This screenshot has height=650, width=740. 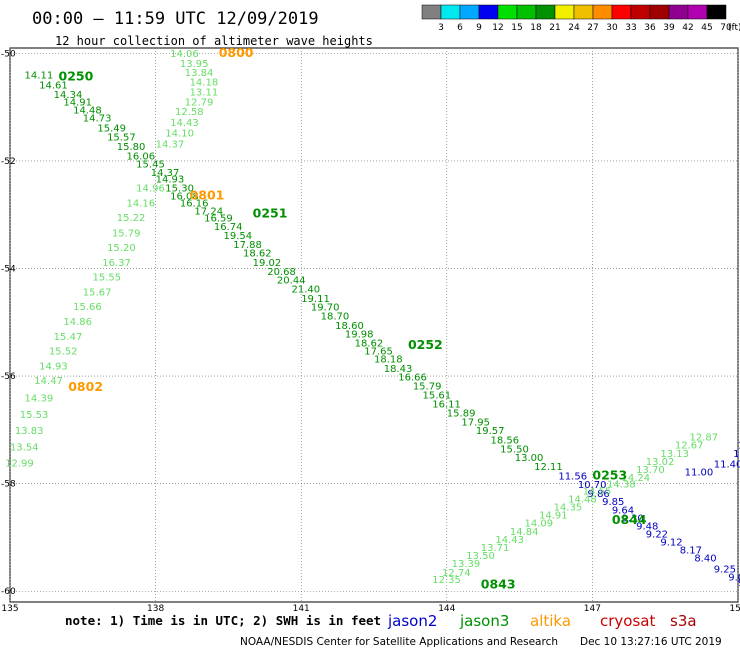 What do you see at coordinates (514, 449) in the screenshot?
I see `data-point: 15.50` at bounding box center [514, 449].